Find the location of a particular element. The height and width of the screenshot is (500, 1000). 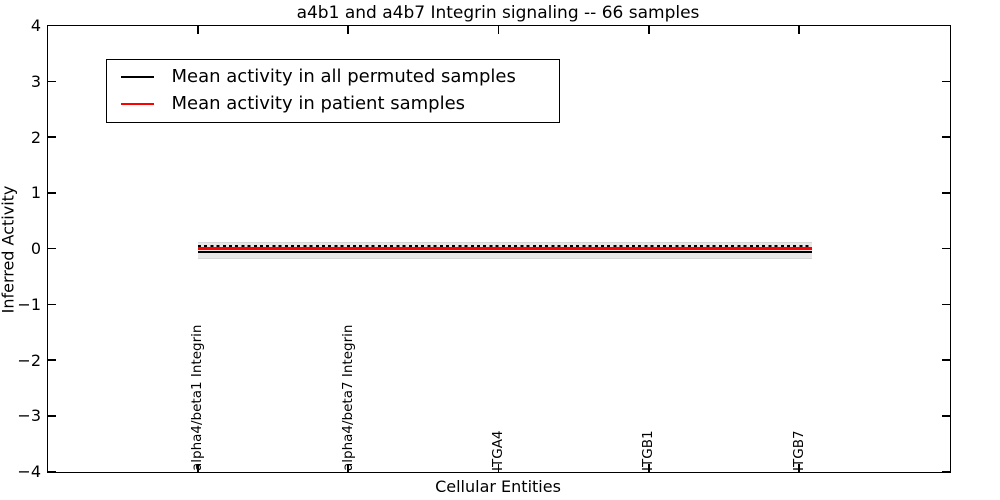

y-tick-label: 3 is located at coordinates (35, 81).